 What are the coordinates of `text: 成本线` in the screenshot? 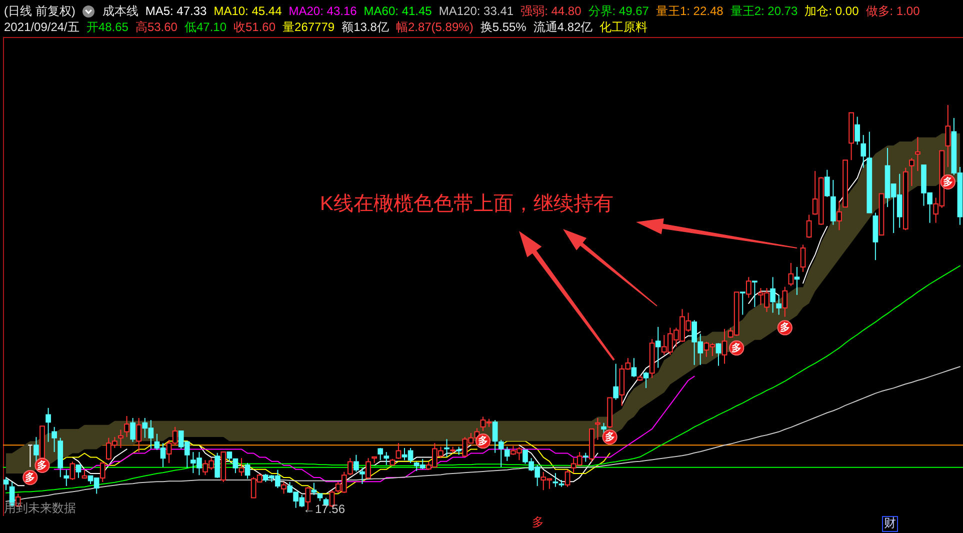 It's located at (120, 11).